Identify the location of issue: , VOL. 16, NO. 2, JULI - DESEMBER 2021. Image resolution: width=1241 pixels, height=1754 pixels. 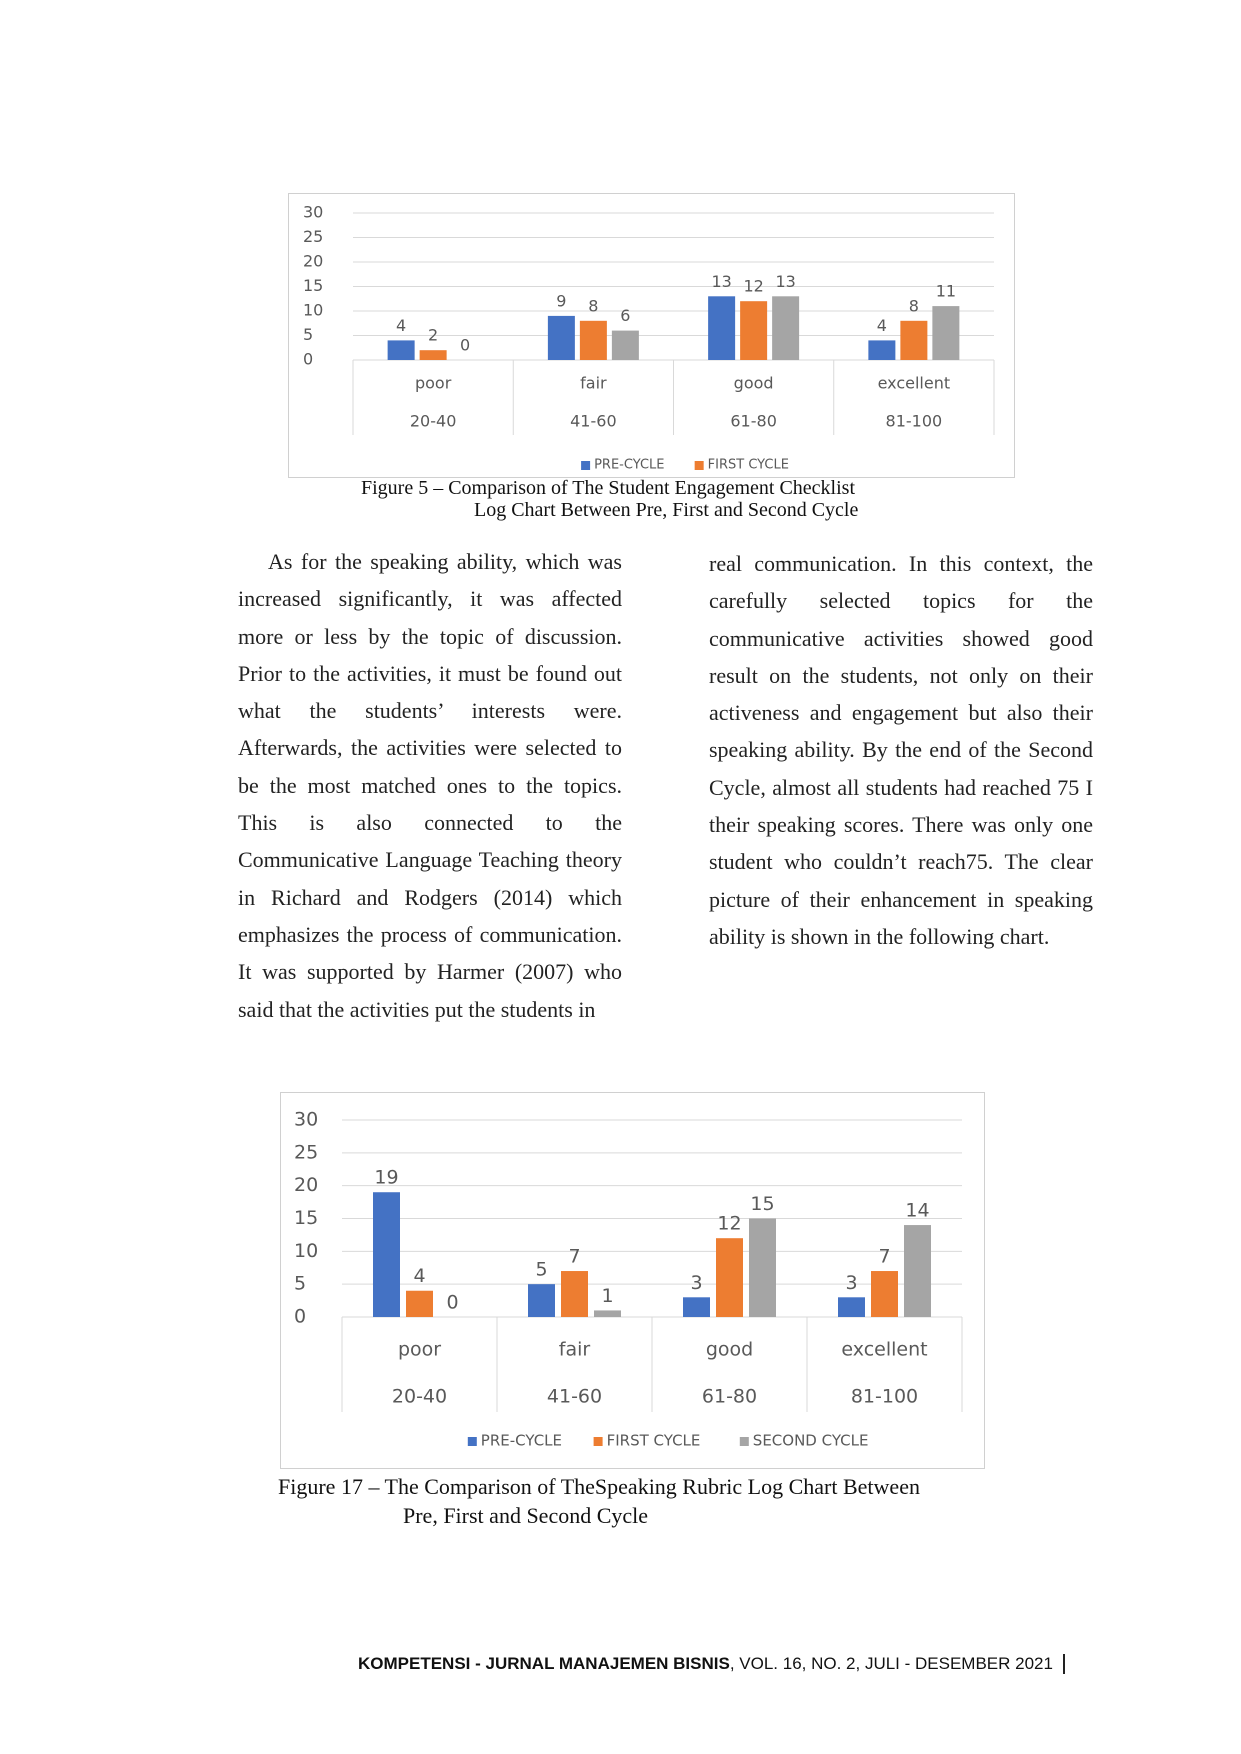
(891, 1663).